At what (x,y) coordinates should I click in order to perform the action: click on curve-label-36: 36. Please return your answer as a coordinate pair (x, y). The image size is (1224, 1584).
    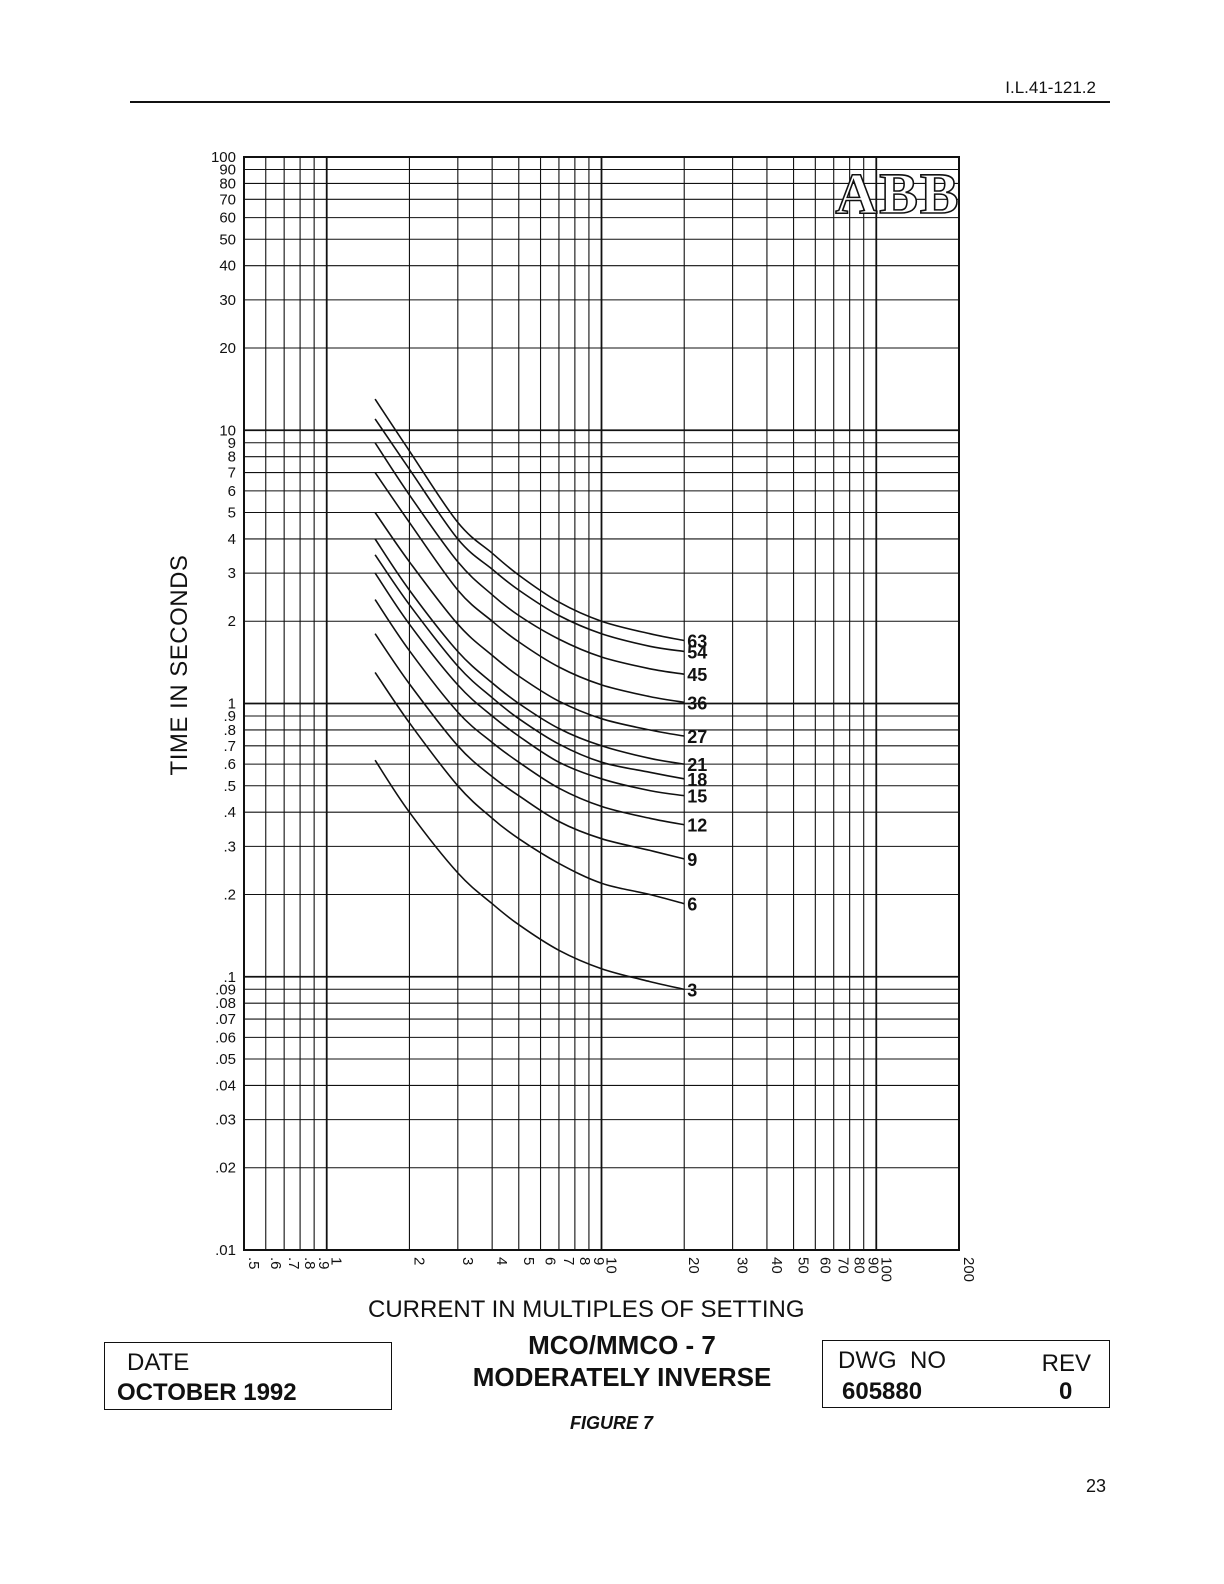
    Looking at the image, I should click on (697, 703).